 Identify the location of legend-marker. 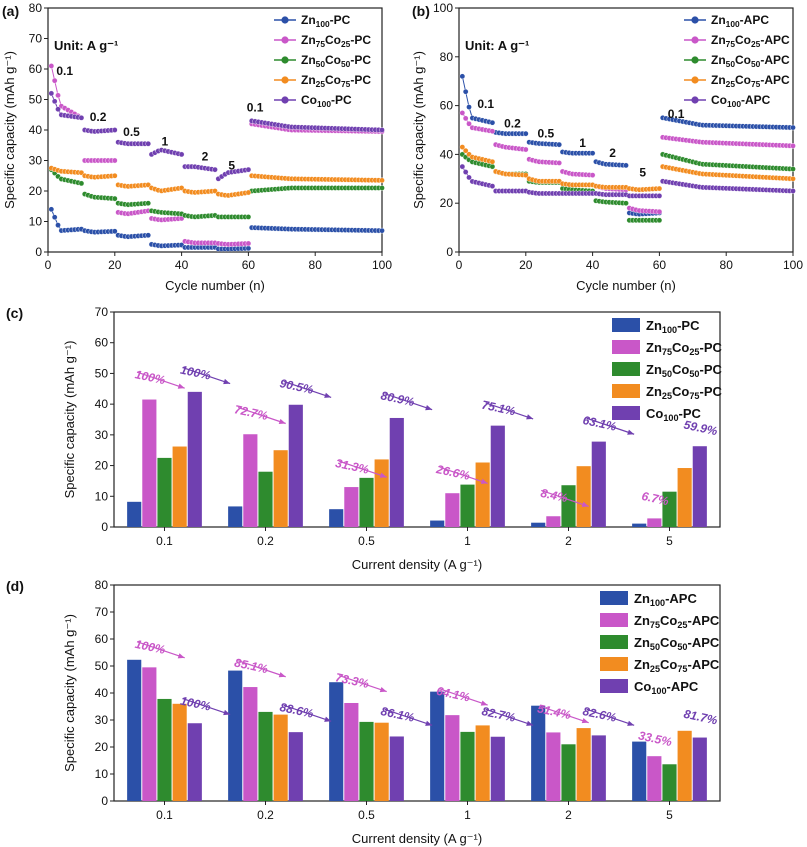
(285, 80).